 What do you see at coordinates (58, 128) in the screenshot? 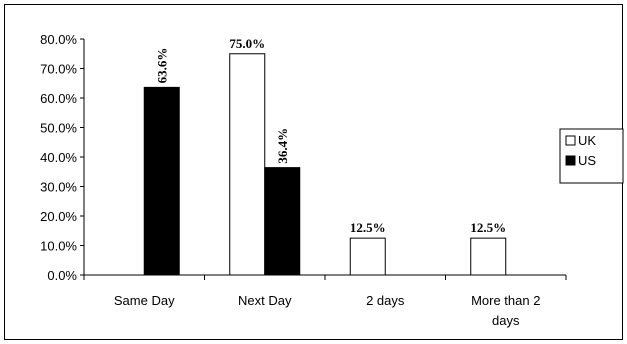
I see `y-tick-label: 50.0%` at bounding box center [58, 128].